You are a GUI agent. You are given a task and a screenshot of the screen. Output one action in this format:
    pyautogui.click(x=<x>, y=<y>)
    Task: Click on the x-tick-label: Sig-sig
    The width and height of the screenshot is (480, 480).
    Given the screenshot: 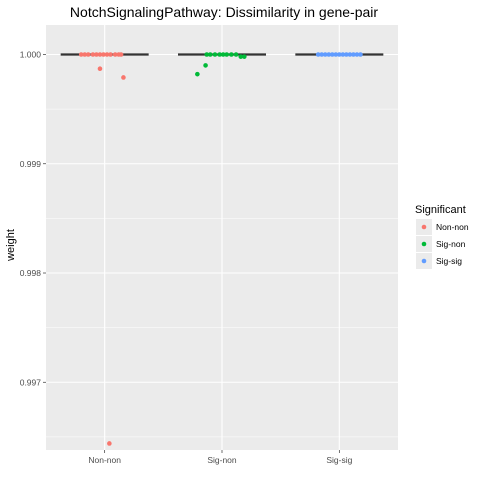 What is the action you would take?
    pyautogui.click(x=339, y=460)
    